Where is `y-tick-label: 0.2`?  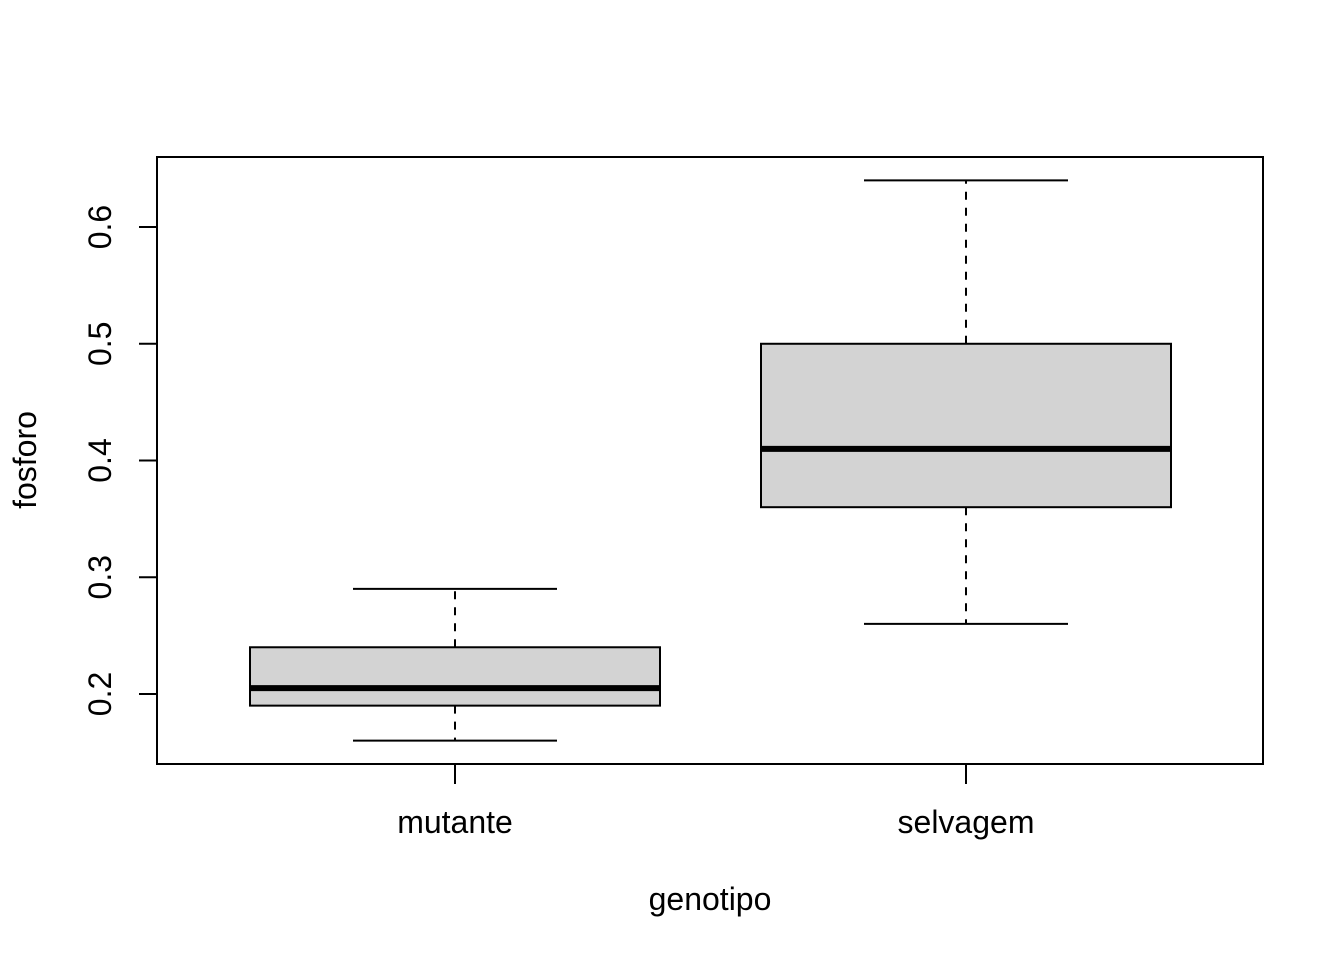
y-tick-label: 0.2 is located at coordinates (100, 694).